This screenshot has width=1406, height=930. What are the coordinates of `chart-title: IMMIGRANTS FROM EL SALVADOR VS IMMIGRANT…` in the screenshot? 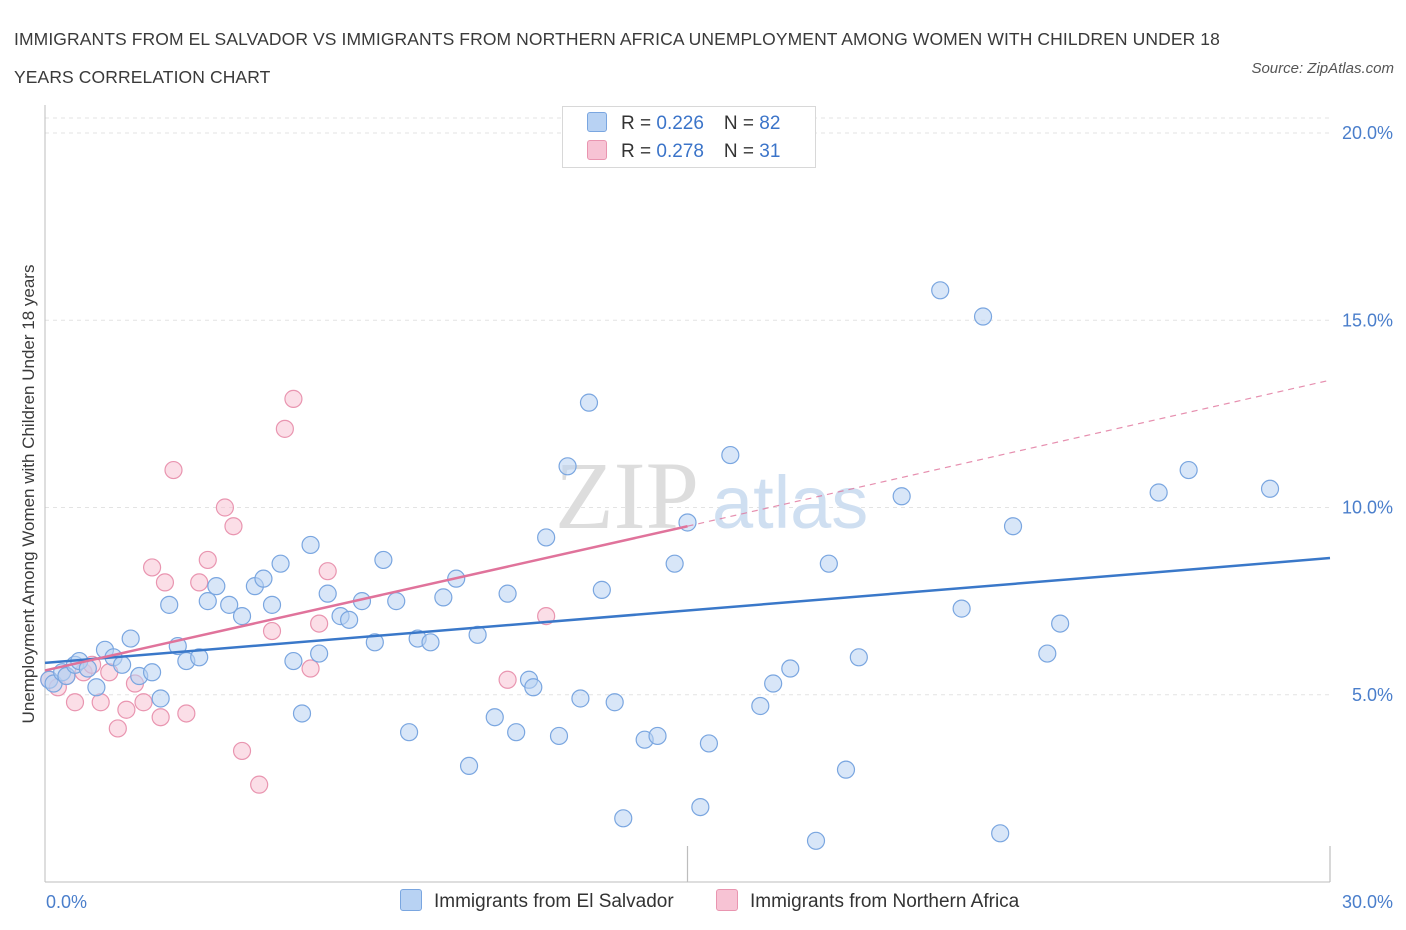 It's located at (617, 58).